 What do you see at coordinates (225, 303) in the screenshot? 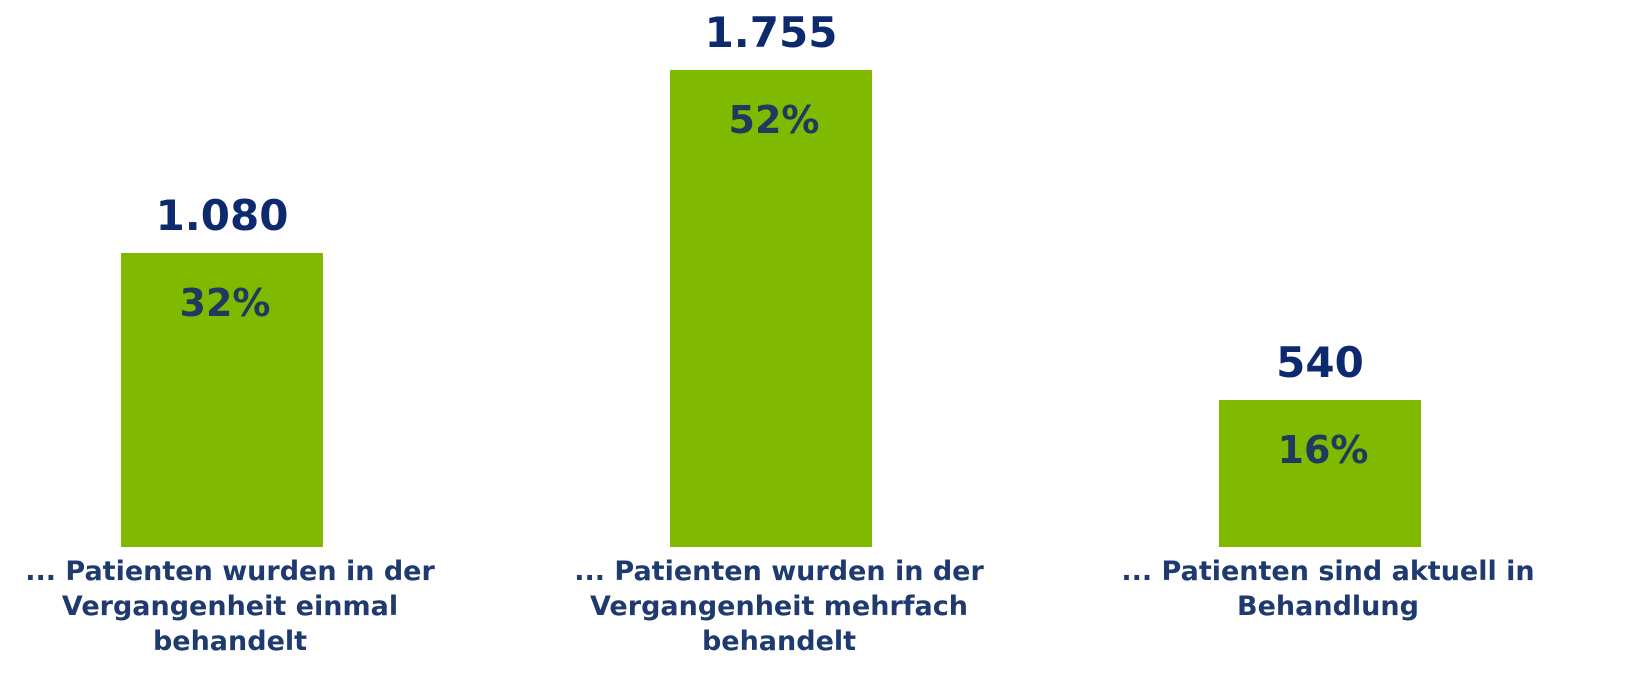
I see `percentage-label: 32%` at bounding box center [225, 303].